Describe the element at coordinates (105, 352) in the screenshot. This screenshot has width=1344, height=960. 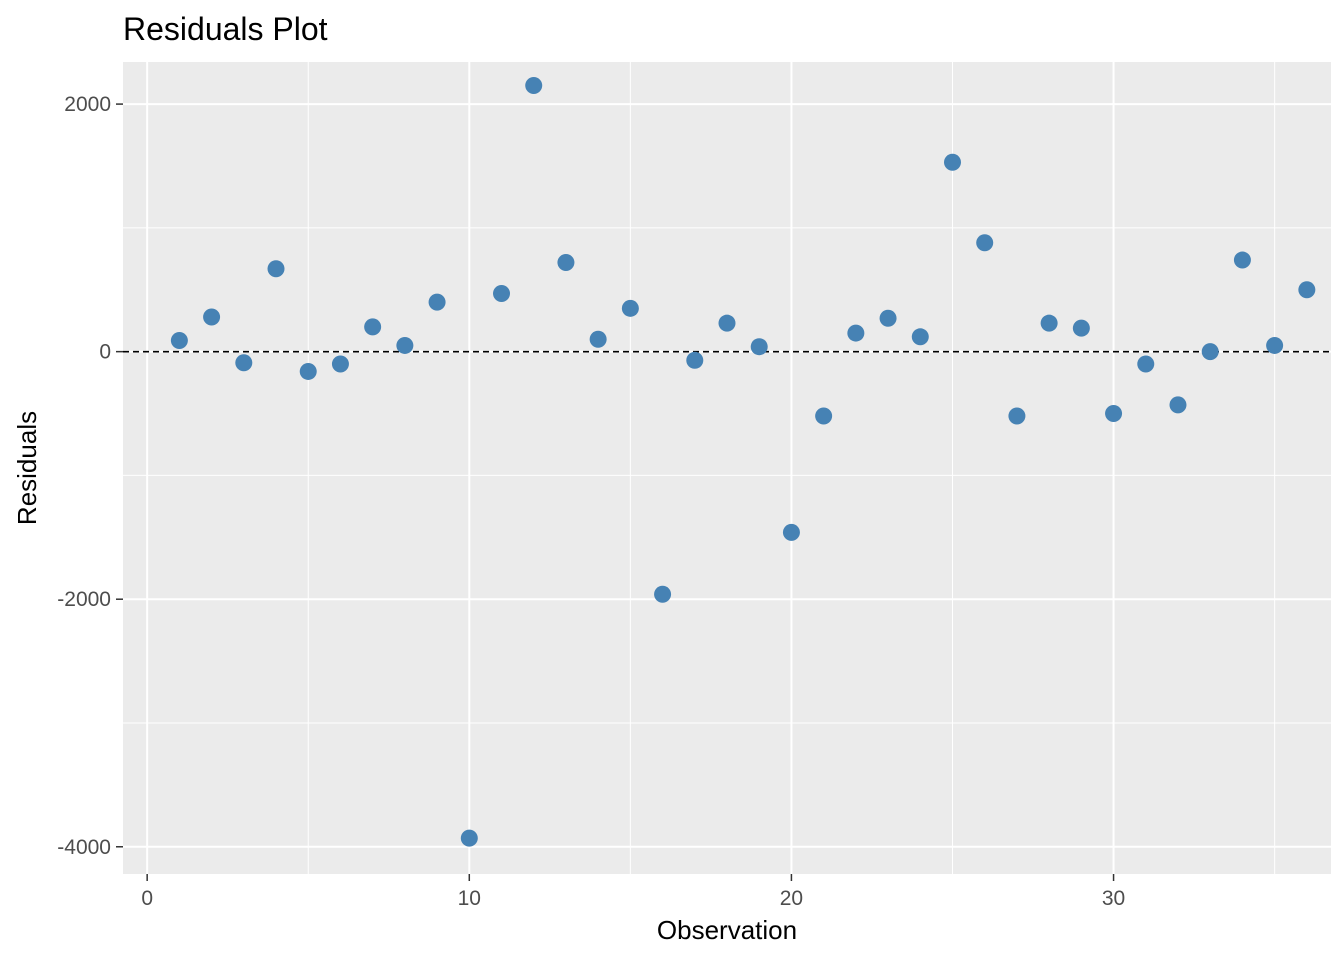
I see `y-tick-label: 0` at that location.